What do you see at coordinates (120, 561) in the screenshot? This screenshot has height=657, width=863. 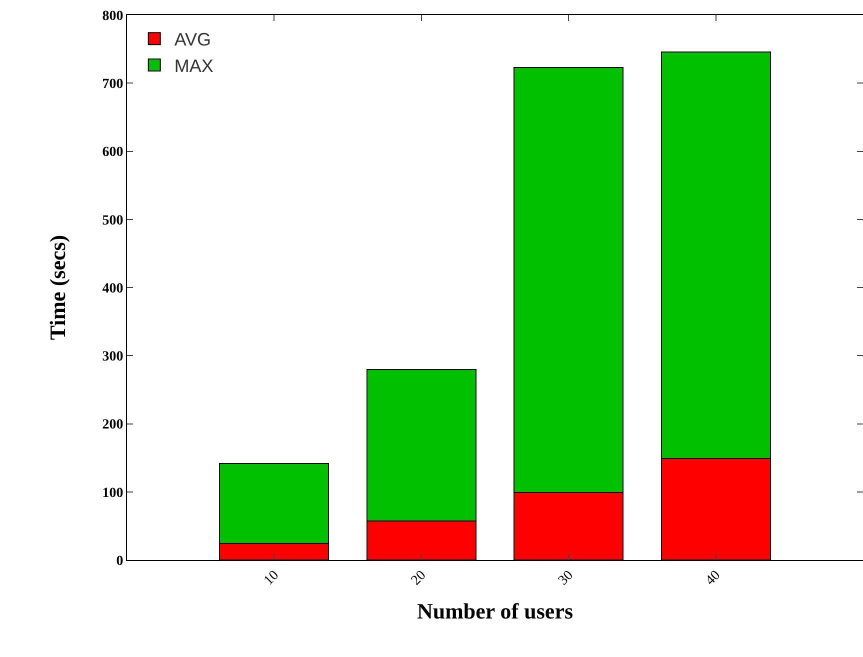 I see `y-tick-label: 0` at bounding box center [120, 561].